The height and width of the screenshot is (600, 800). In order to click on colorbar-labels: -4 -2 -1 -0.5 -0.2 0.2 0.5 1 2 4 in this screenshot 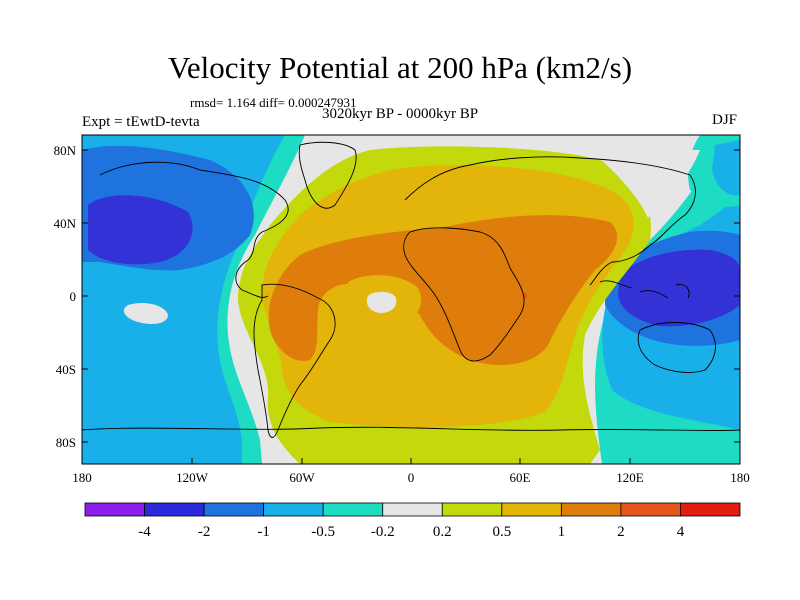, I will do `click(411, 532)`.